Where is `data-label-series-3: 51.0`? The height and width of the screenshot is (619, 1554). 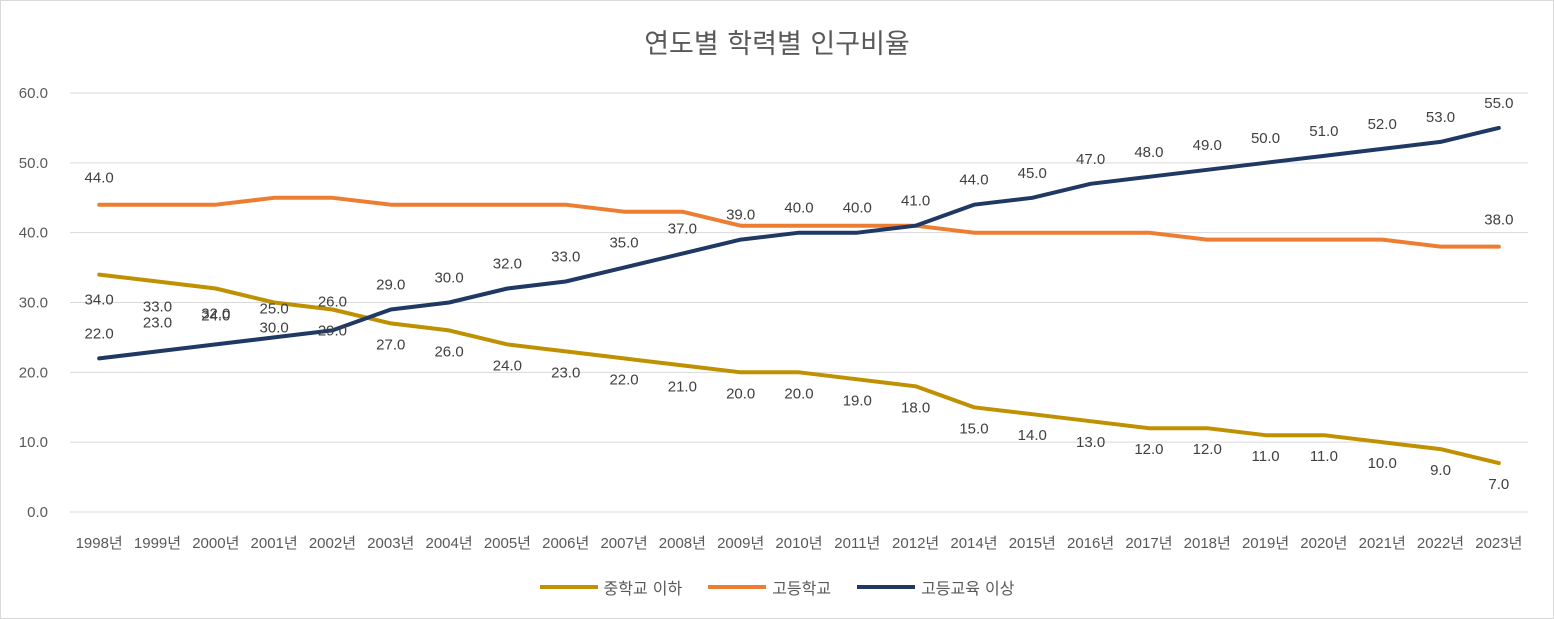
data-label-series-3: 51.0 is located at coordinates (1323, 131).